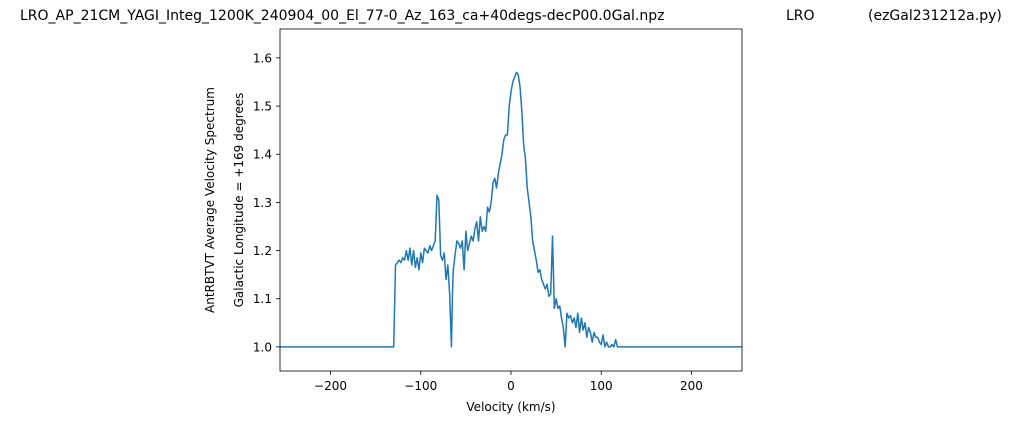  What do you see at coordinates (800, 16) in the screenshot?
I see `chart-title-mid: LRO` at bounding box center [800, 16].